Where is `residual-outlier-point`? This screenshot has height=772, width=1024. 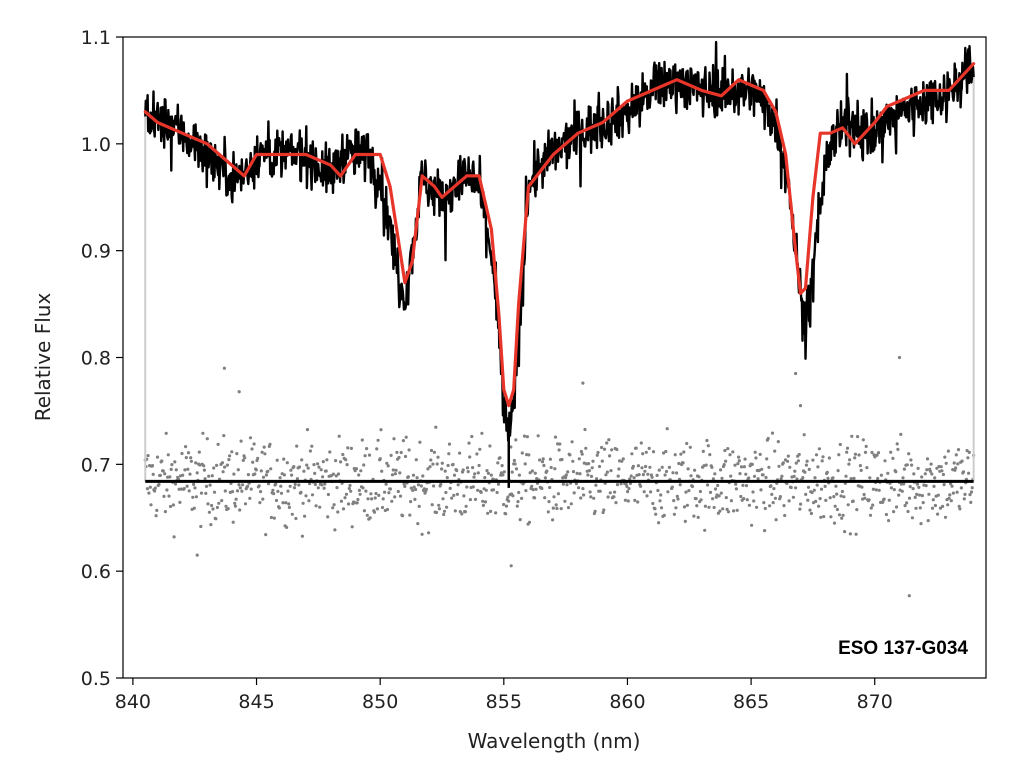 residual-outlier-point is located at coordinates (224, 368).